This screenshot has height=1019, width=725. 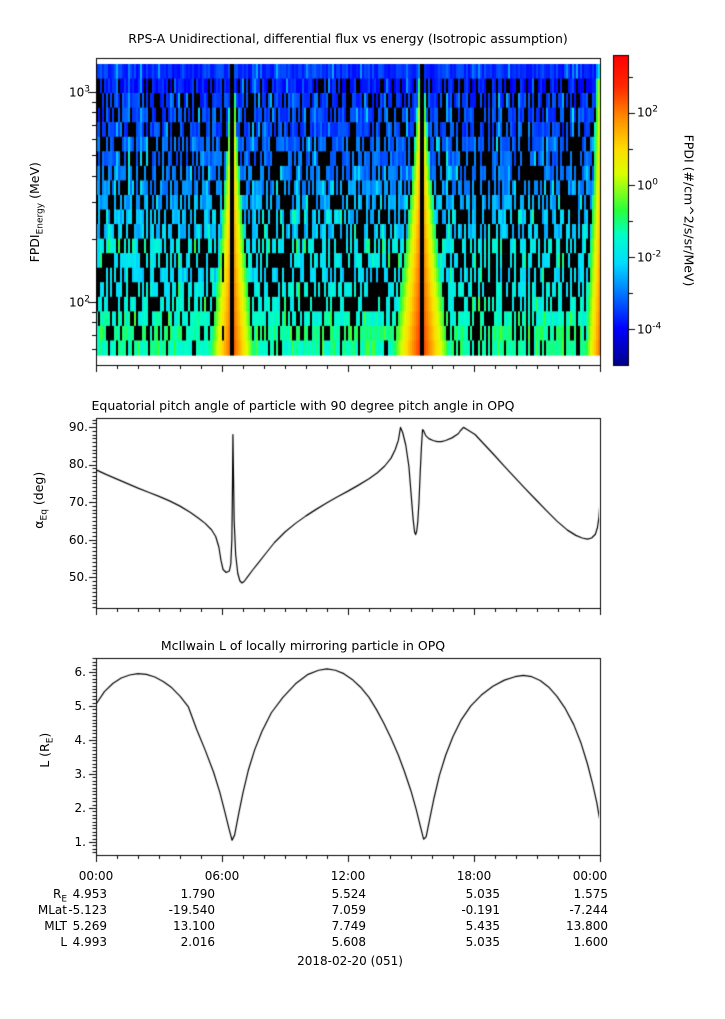 I want to click on colorbar-tick-label: 10², so click(x=647, y=112).